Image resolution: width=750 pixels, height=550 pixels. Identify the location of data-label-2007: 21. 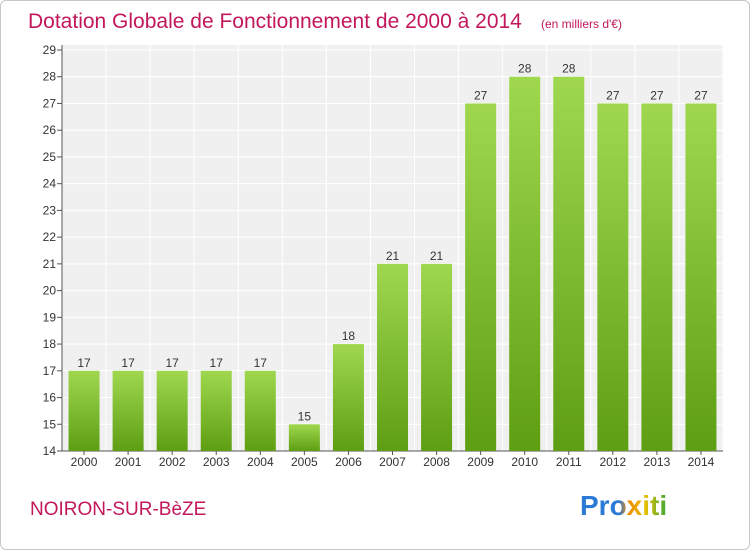
(393, 256).